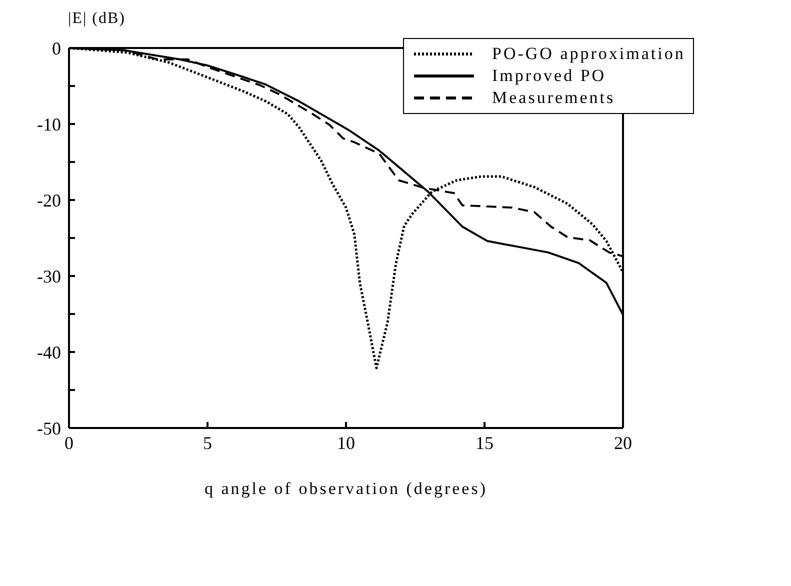  What do you see at coordinates (554, 98) in the screenshot?
I see `legend-label: Measurements` at bounding box center [554, 98].